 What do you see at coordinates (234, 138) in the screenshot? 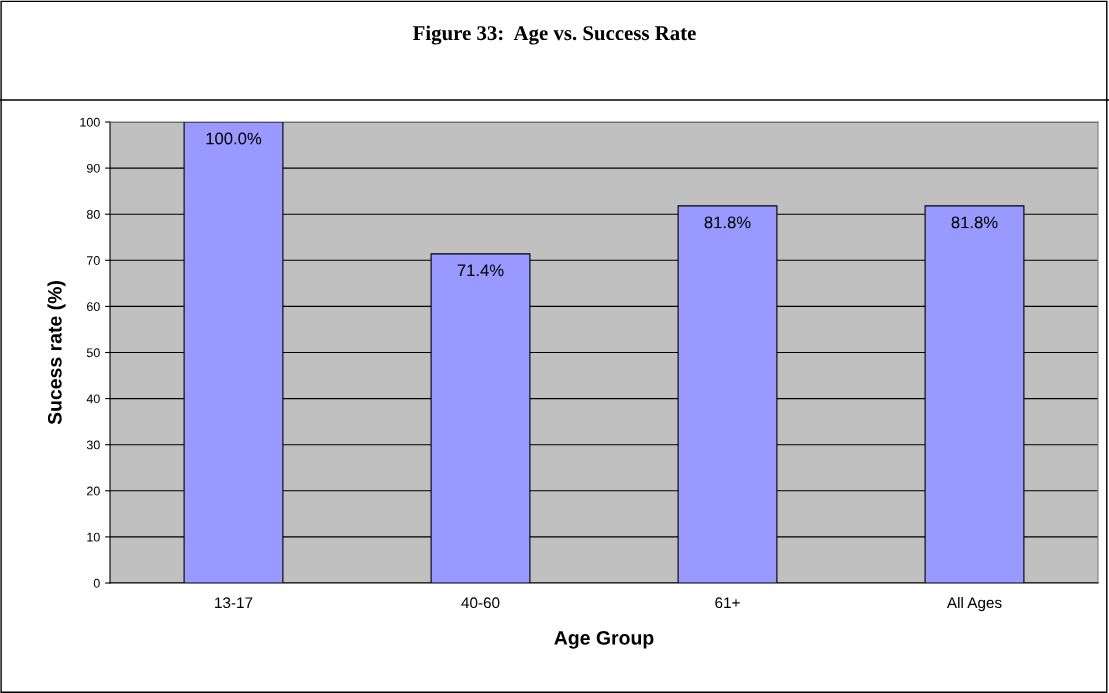
I see `data-label: 100.0%` at bounding box center [234, 138].